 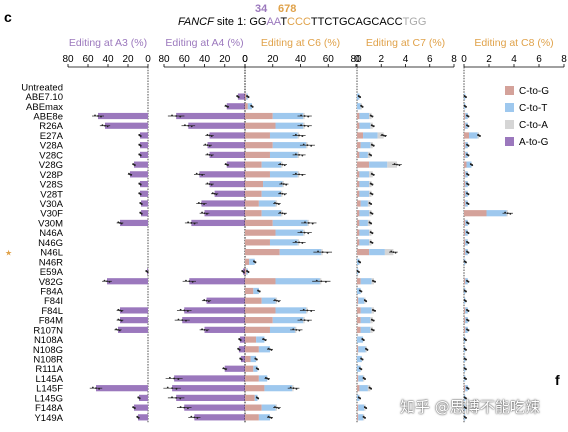 I want to click on position-numbers: 34 678, so click(x=275, y=9).